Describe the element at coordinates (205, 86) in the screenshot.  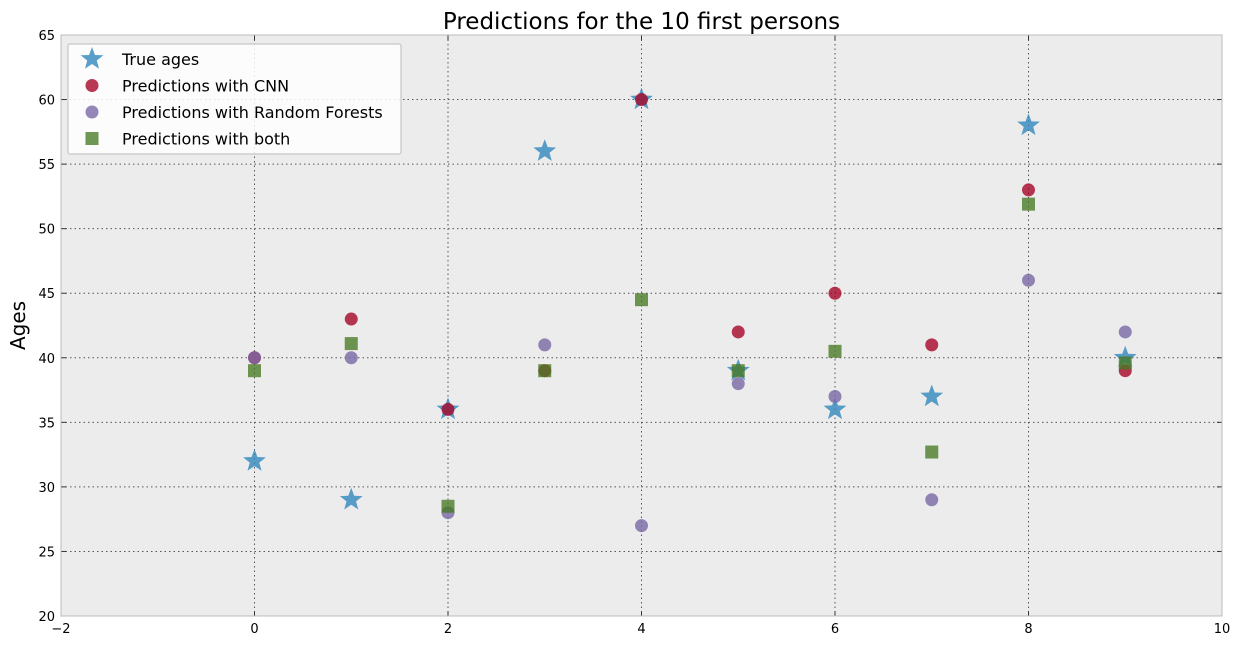
I see `legend-label: Predictions with CNN` at that location.